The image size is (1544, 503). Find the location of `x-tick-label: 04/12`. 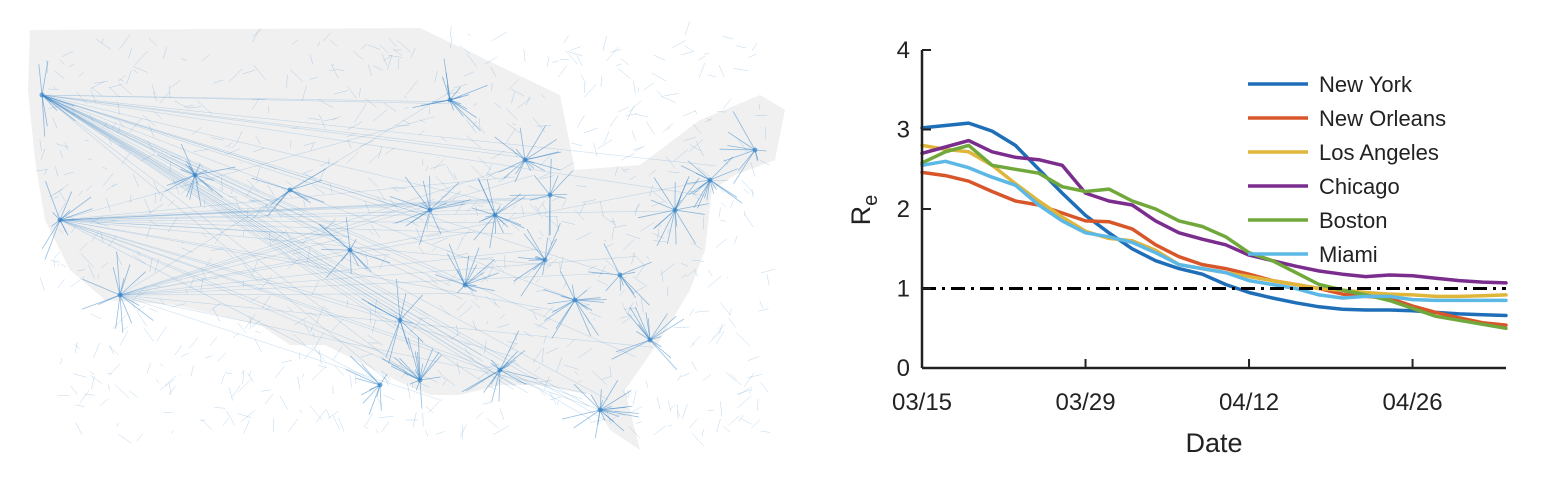

x-tick-label: 04/12 is located at coordinates (1249, 402).